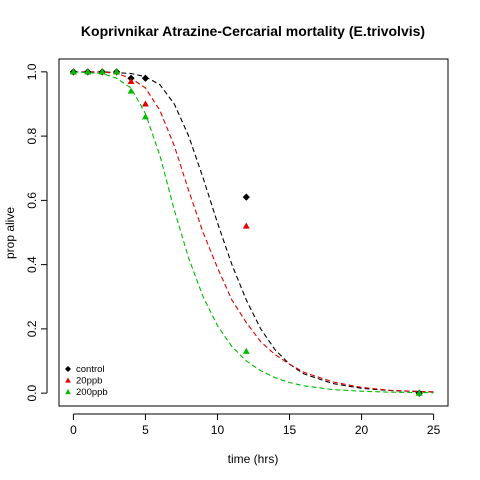 The width and height of the screenshot is (480, 480). I want to click on legend-label-200ppb: 200ppb, so click(92, 392).